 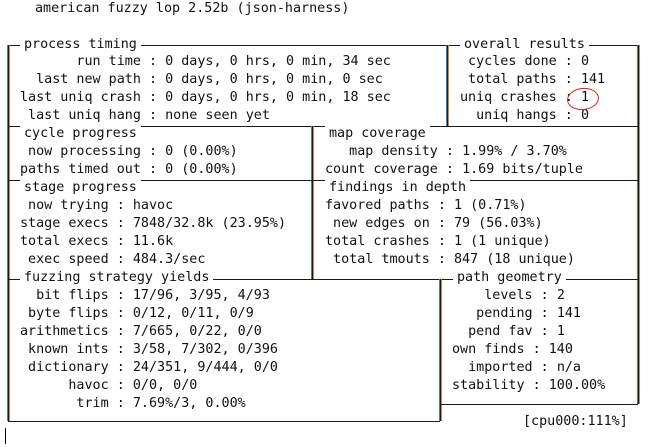 What do you see at coordinates (80, 97) in the screenshot?
I see `stat-label: last uniq crash` at bounding box center [80, 97].